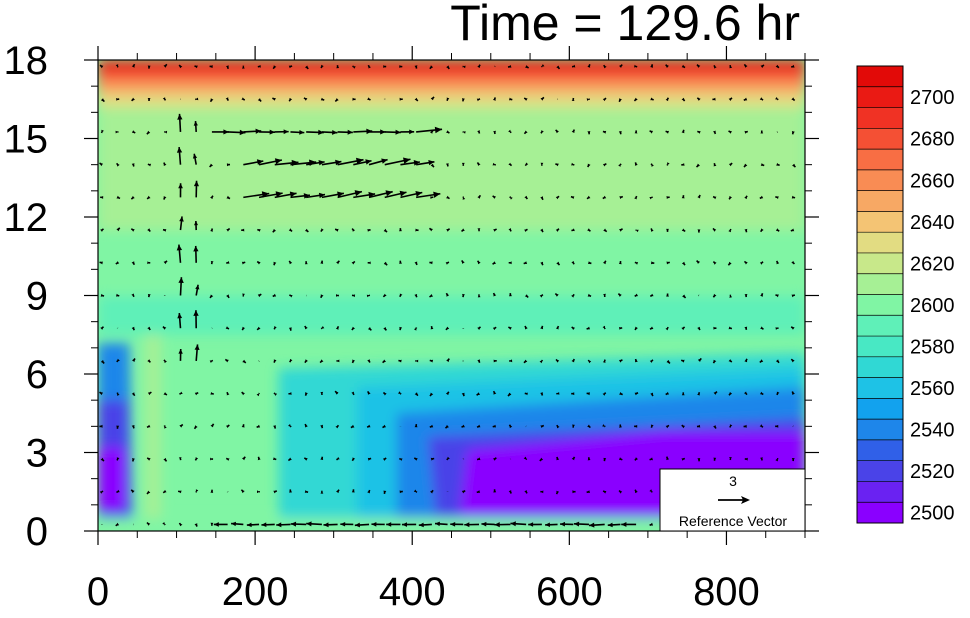 This screenshot has width=970, height=618. What do you see at coordinates (153, 432) in the screenshot?
I see `field-left-column` at bounding box center [153, 432].